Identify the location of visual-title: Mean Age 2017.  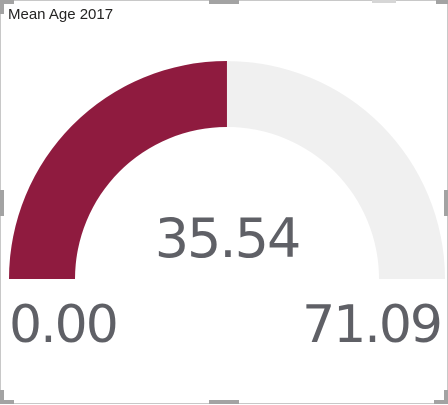
(61, 14).